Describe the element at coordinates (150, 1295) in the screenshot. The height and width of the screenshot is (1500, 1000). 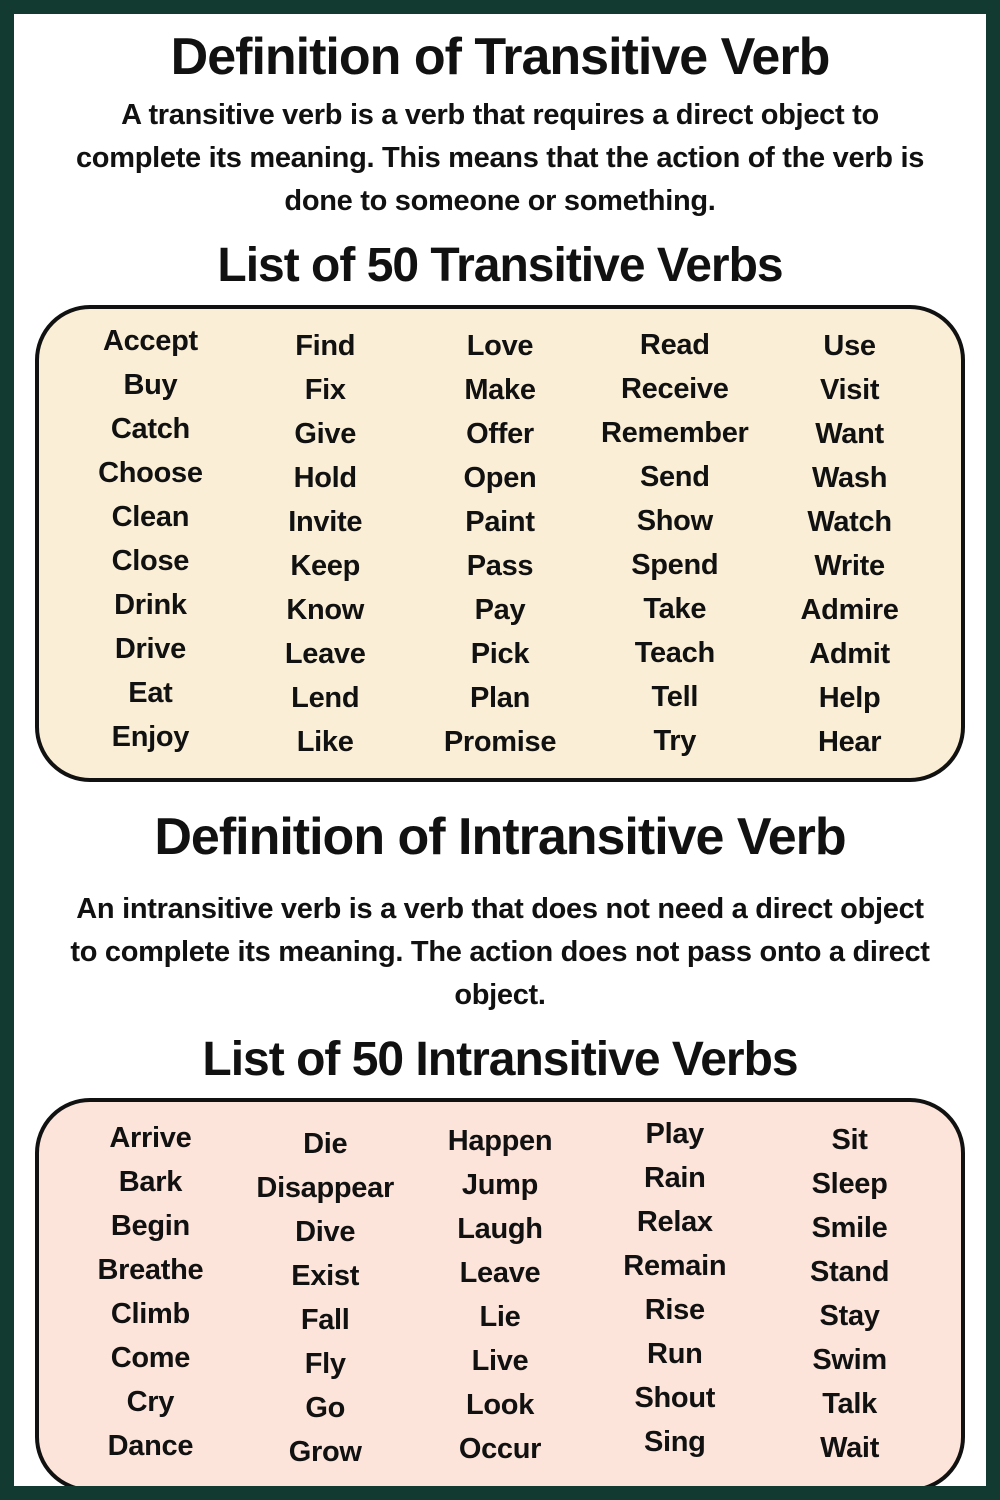
I see `verb-column: Arrive Bark Begin Breathe Climb Come Cry Dance` at that location.